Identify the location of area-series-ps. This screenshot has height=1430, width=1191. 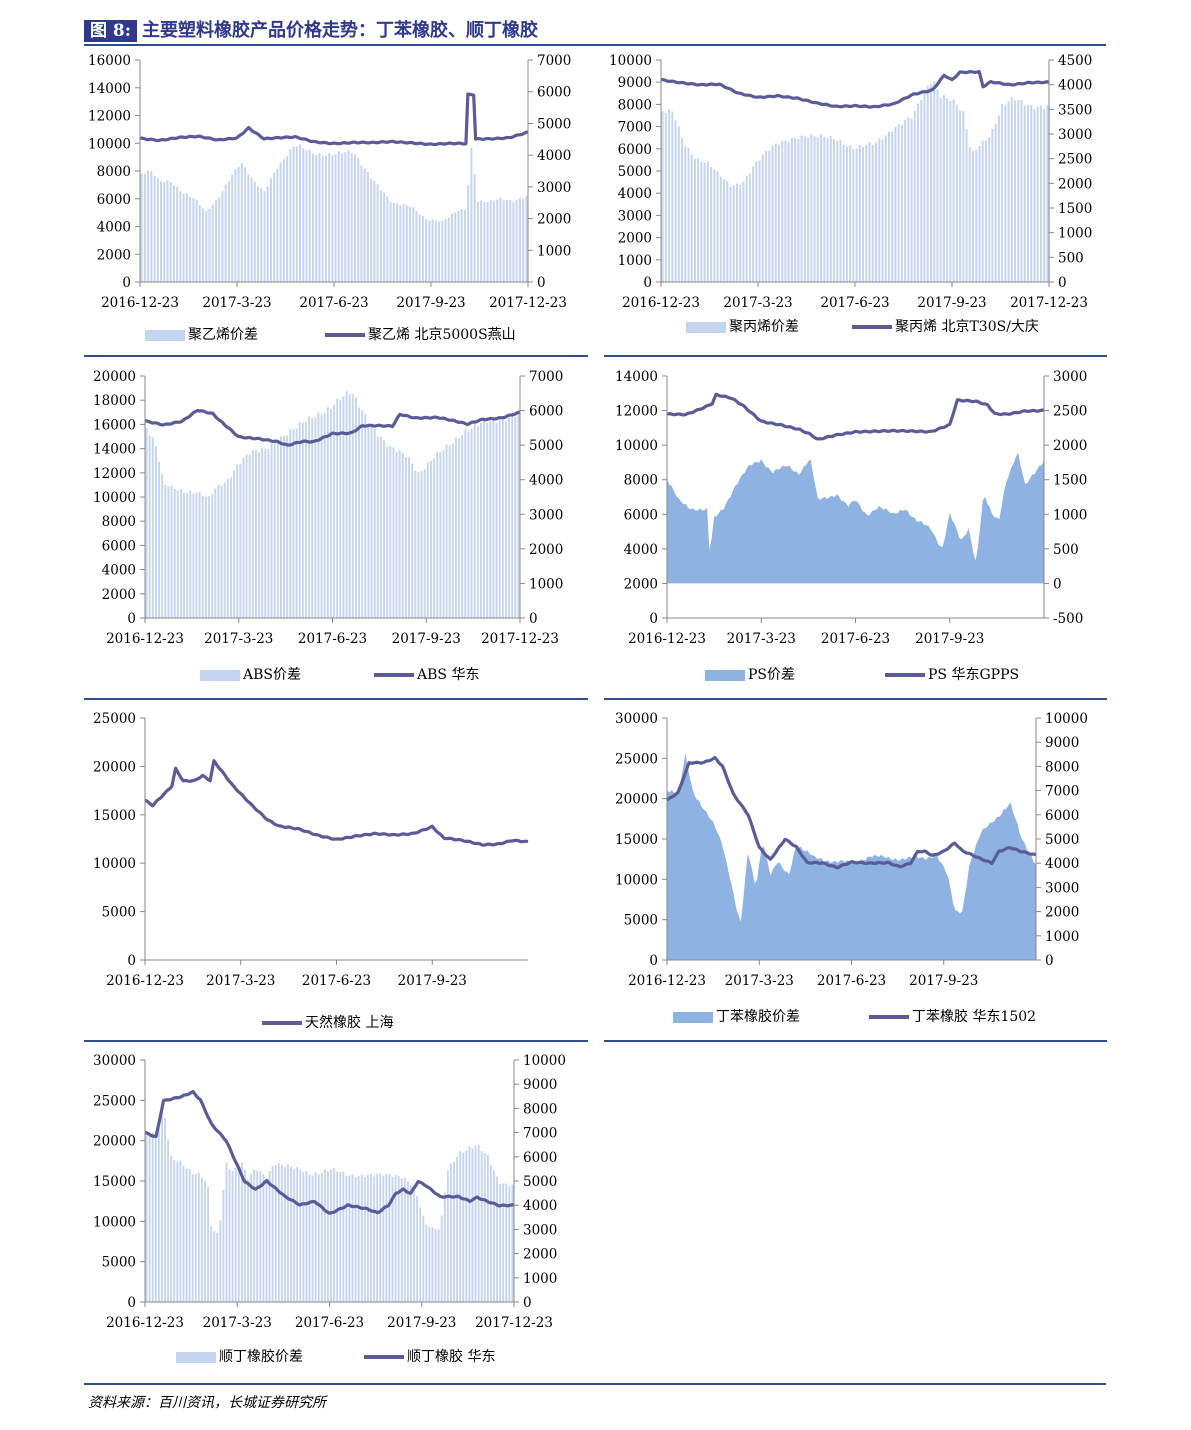
(855, 518).